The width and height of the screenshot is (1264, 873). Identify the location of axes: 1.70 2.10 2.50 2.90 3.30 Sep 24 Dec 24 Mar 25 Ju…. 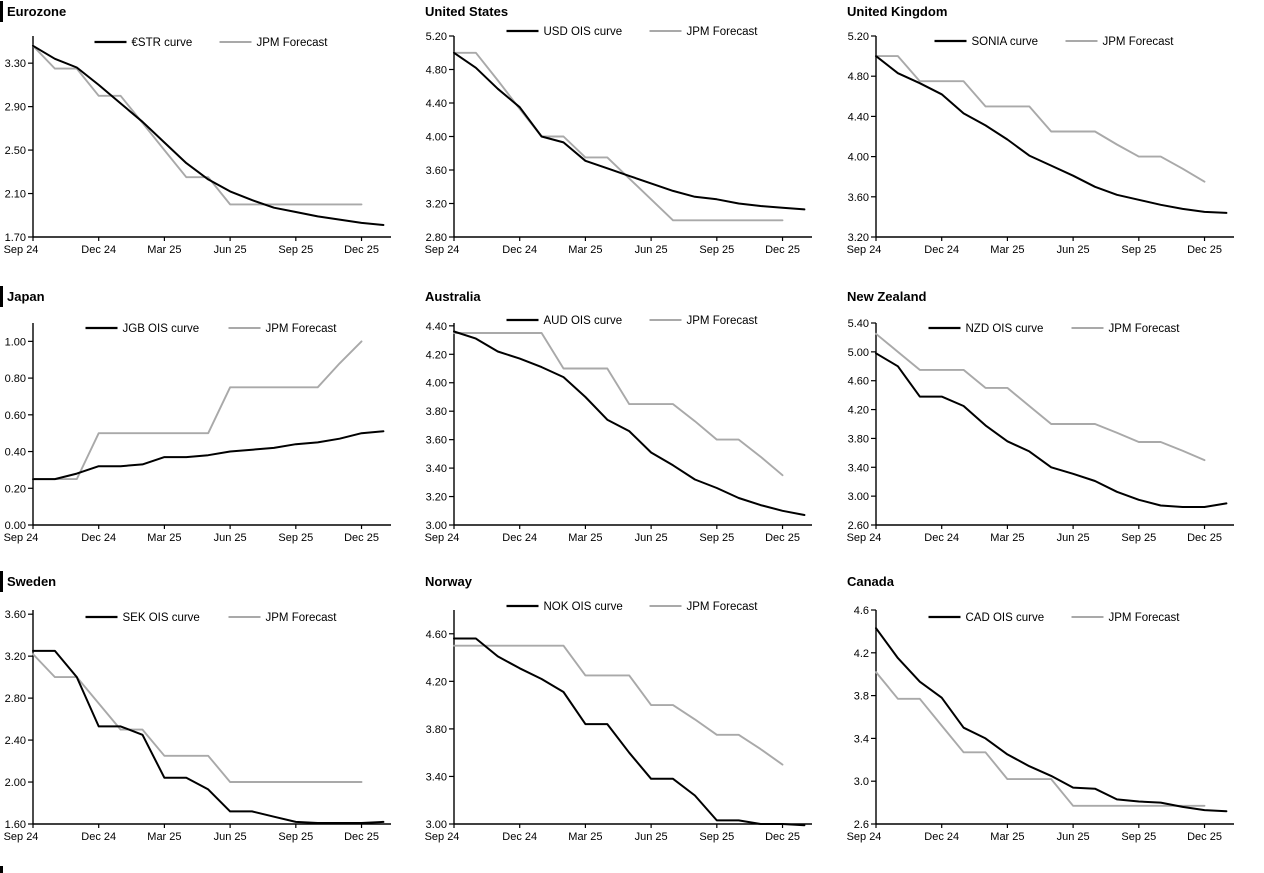
(197, 146).